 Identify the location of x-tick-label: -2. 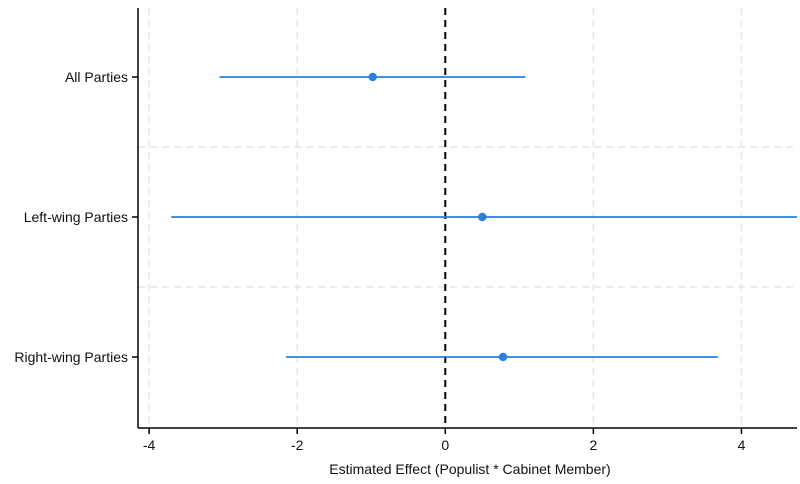
(297, 445).